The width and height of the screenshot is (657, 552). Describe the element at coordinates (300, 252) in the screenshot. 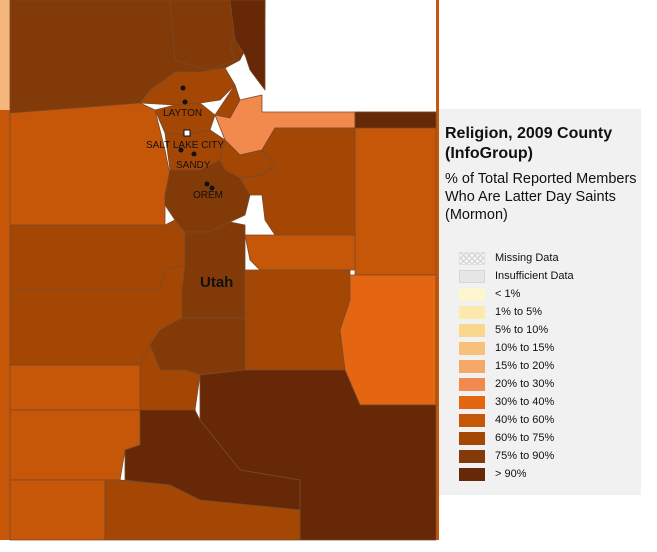

I see `county-carbon` at that location.